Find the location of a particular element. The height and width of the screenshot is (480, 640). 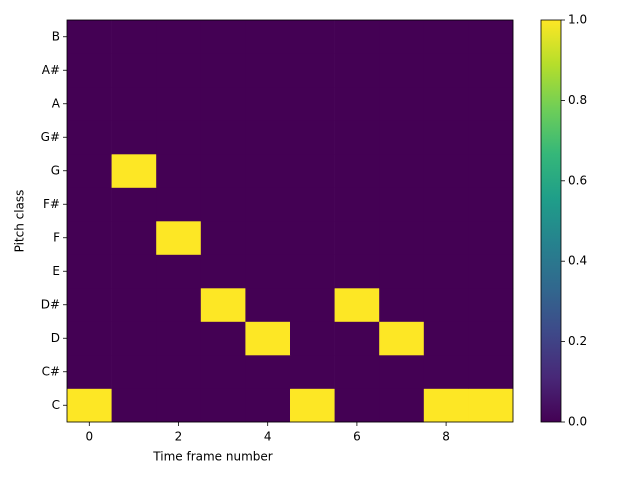

y-tick-label: C is located at coordinates (56, 405).